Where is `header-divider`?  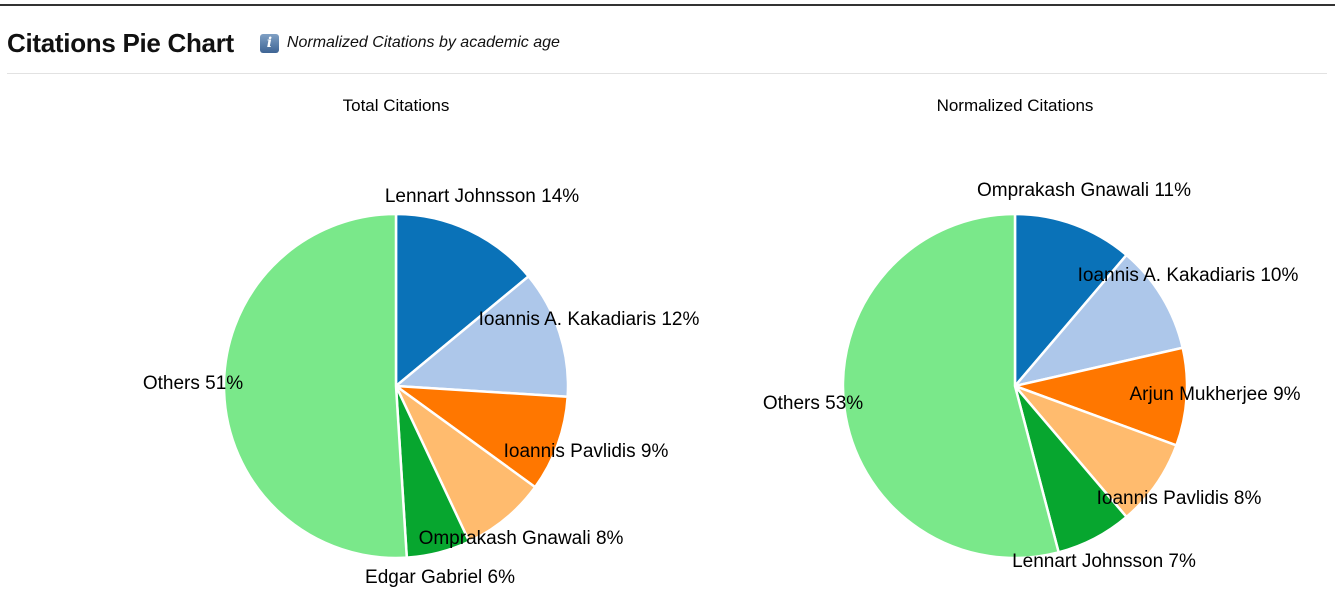 header-divider is located at coordinates (667, 73).